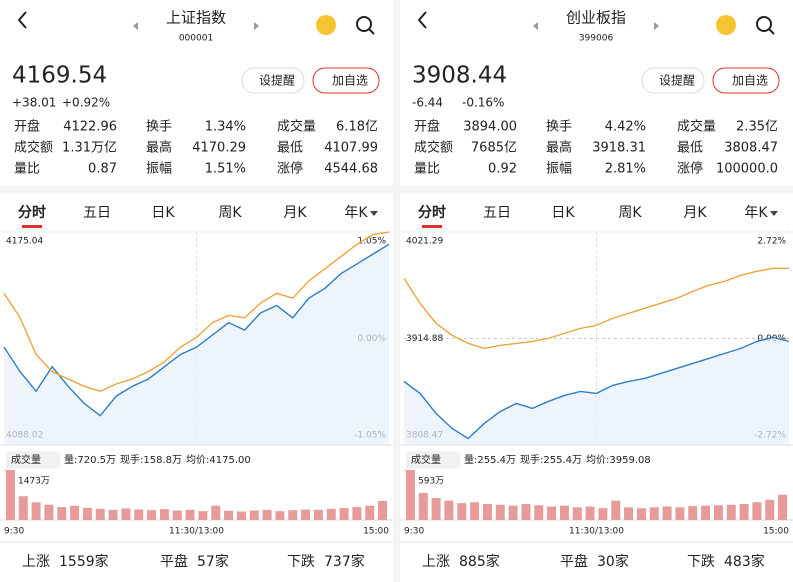  What do you see at coordinates (34, 482) in the screenshot?
I see `y-tick-label: 1473万` at bounding box center [34, 482].